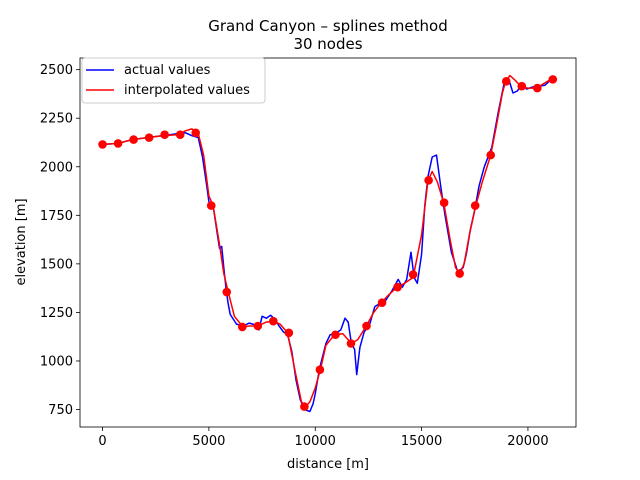 The width and height of the screenshot is (640, 480). Describe the element at coordinates (208, 441) in the screenshot. I see `x-tick-label: 5000` at that location.